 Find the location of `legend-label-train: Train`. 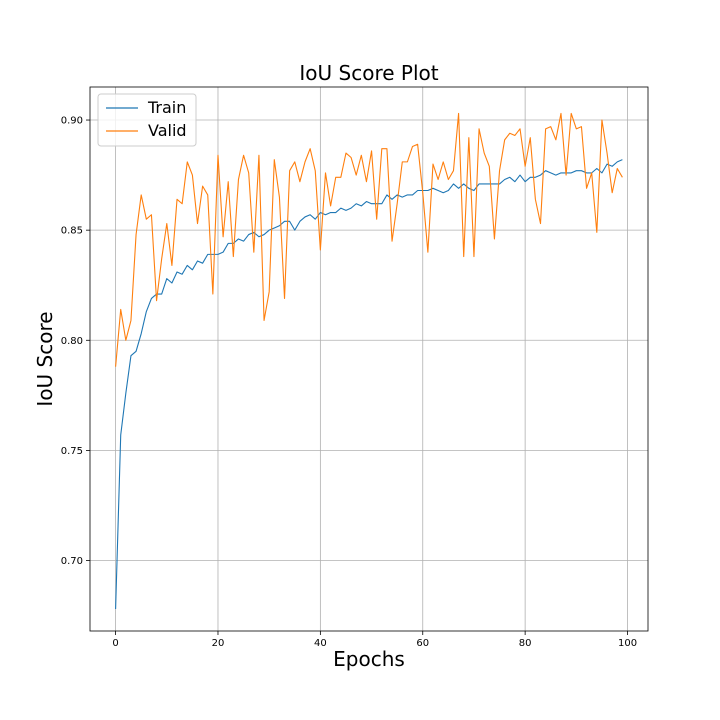

legend-label-train: Train is located at coordinates (166, 107).